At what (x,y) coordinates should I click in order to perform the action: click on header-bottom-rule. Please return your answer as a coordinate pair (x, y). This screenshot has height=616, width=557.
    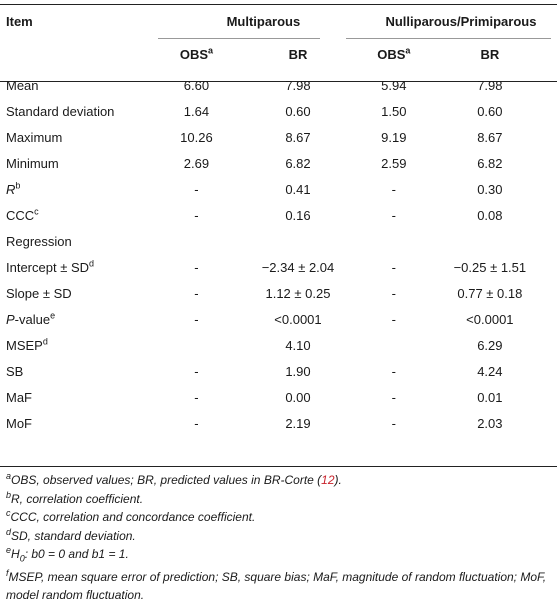
    Looking at the image, I should click on (278, 81).